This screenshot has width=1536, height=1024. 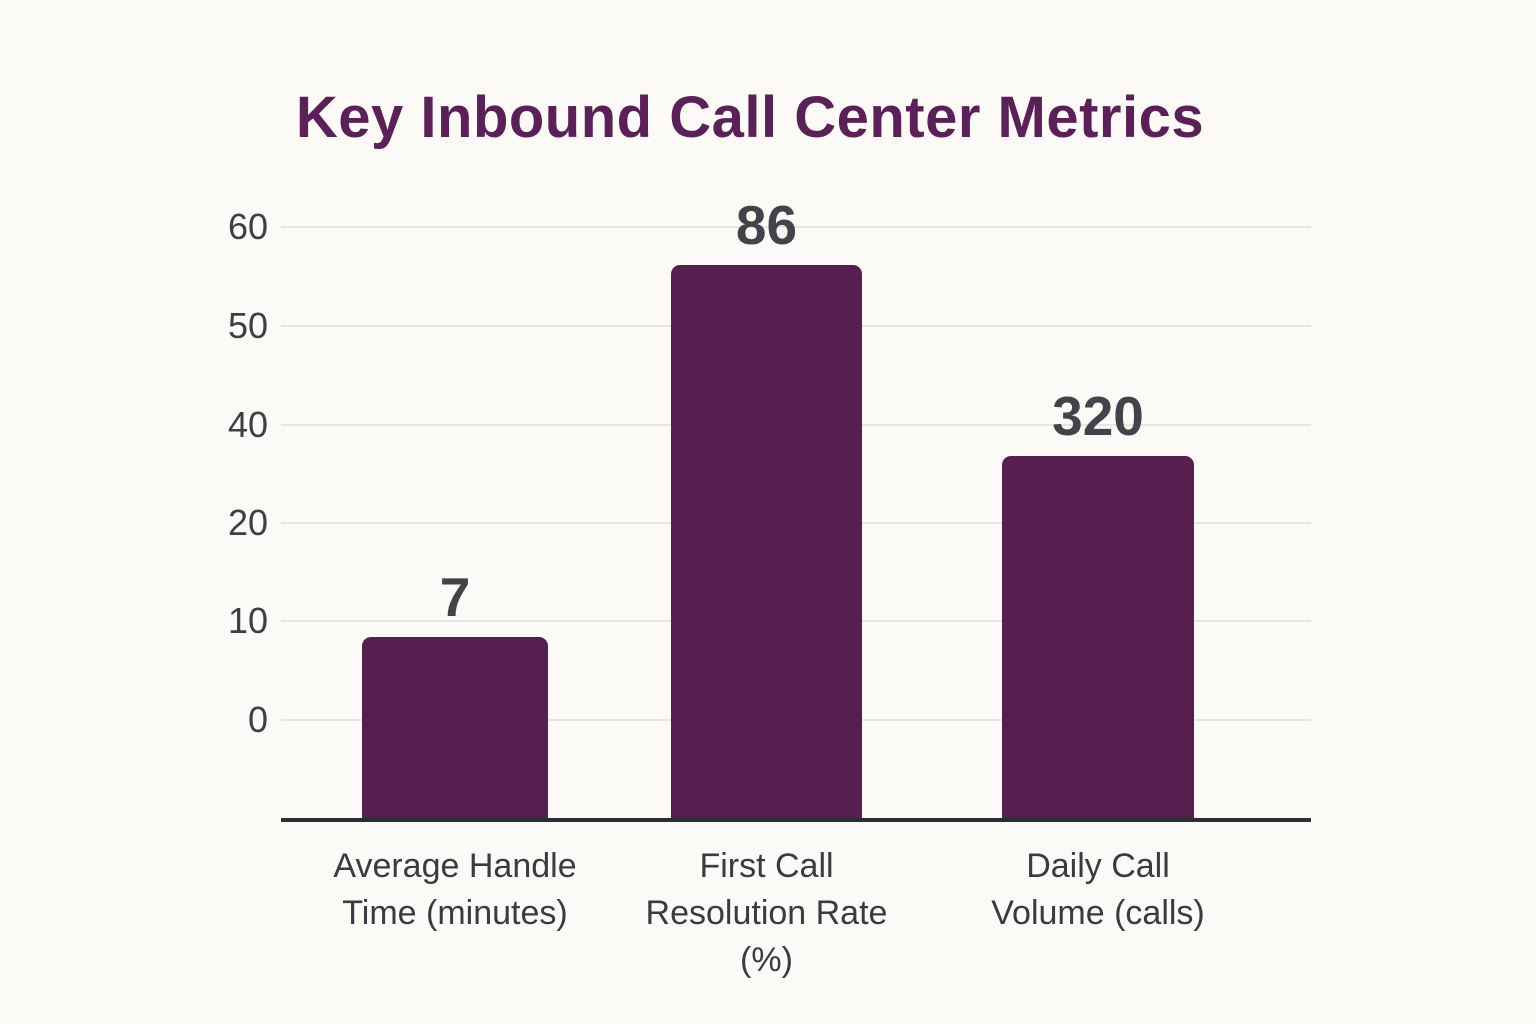 What do you see at coordinates (247, 424) in the screenshot?
I see `y-tick-label: 40` at bounding box center [247, 424].